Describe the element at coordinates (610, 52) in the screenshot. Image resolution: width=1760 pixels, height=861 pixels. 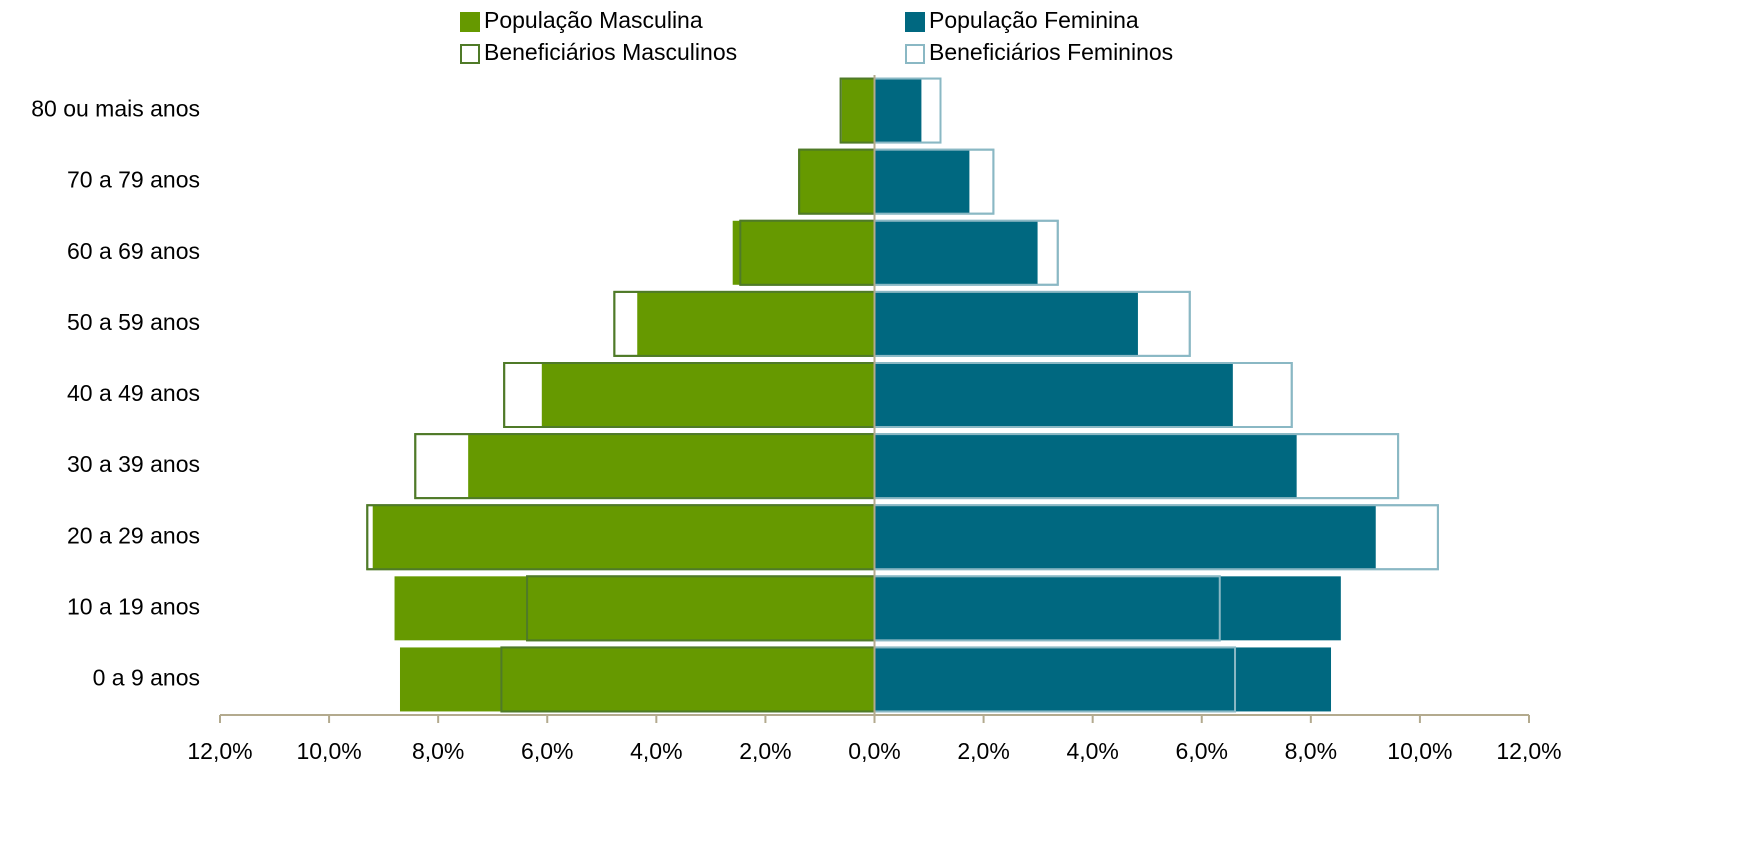
I see `legend-label: Beneficiários Masculinos` at that location.